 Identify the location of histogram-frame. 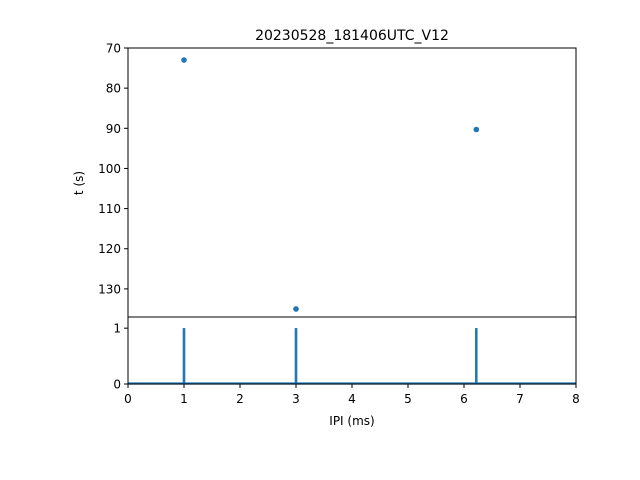
(352, 350).